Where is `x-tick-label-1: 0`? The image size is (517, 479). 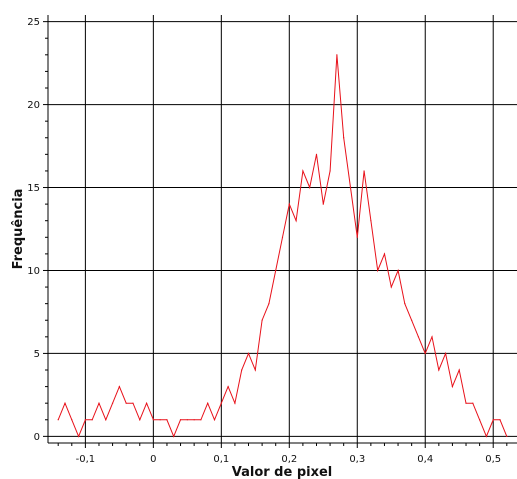 x-tick-label-1: 0 is located at coordinates (153, 459).